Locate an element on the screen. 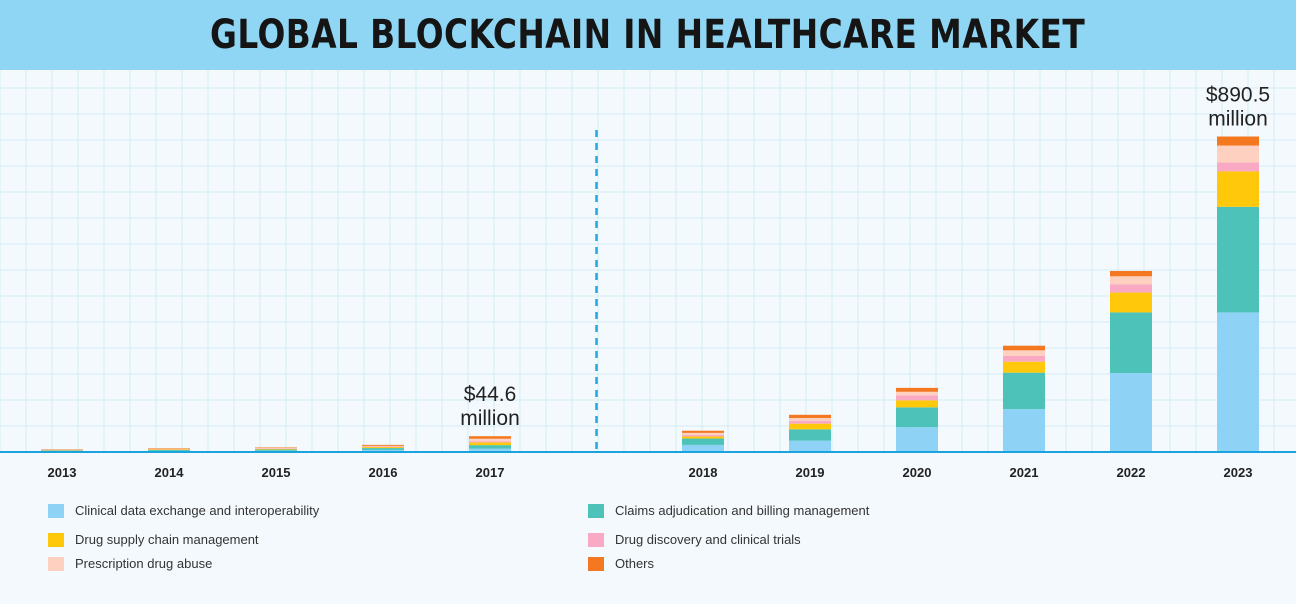  x-tick-label: 2016 is located at coordinates (383, 472).